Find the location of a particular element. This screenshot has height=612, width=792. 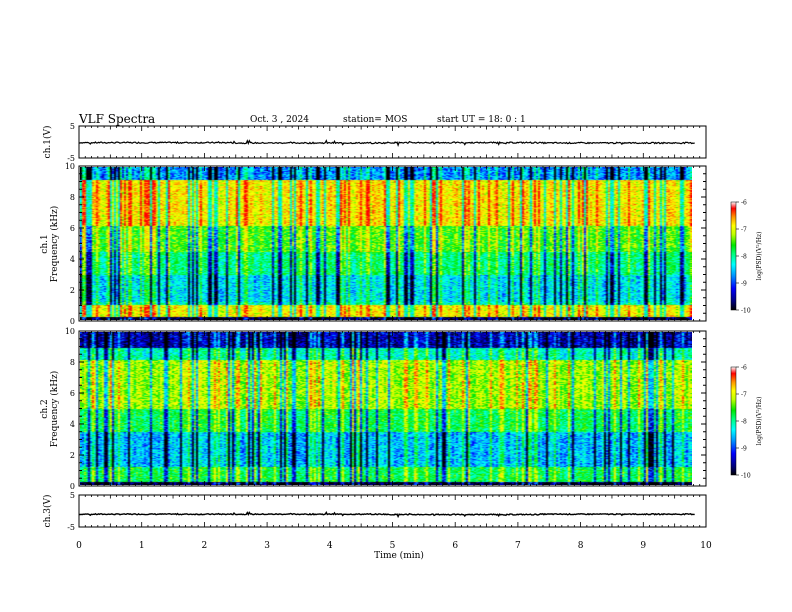

date-label: Oct. 3 , 2024 is located at coordinates (279, 120).